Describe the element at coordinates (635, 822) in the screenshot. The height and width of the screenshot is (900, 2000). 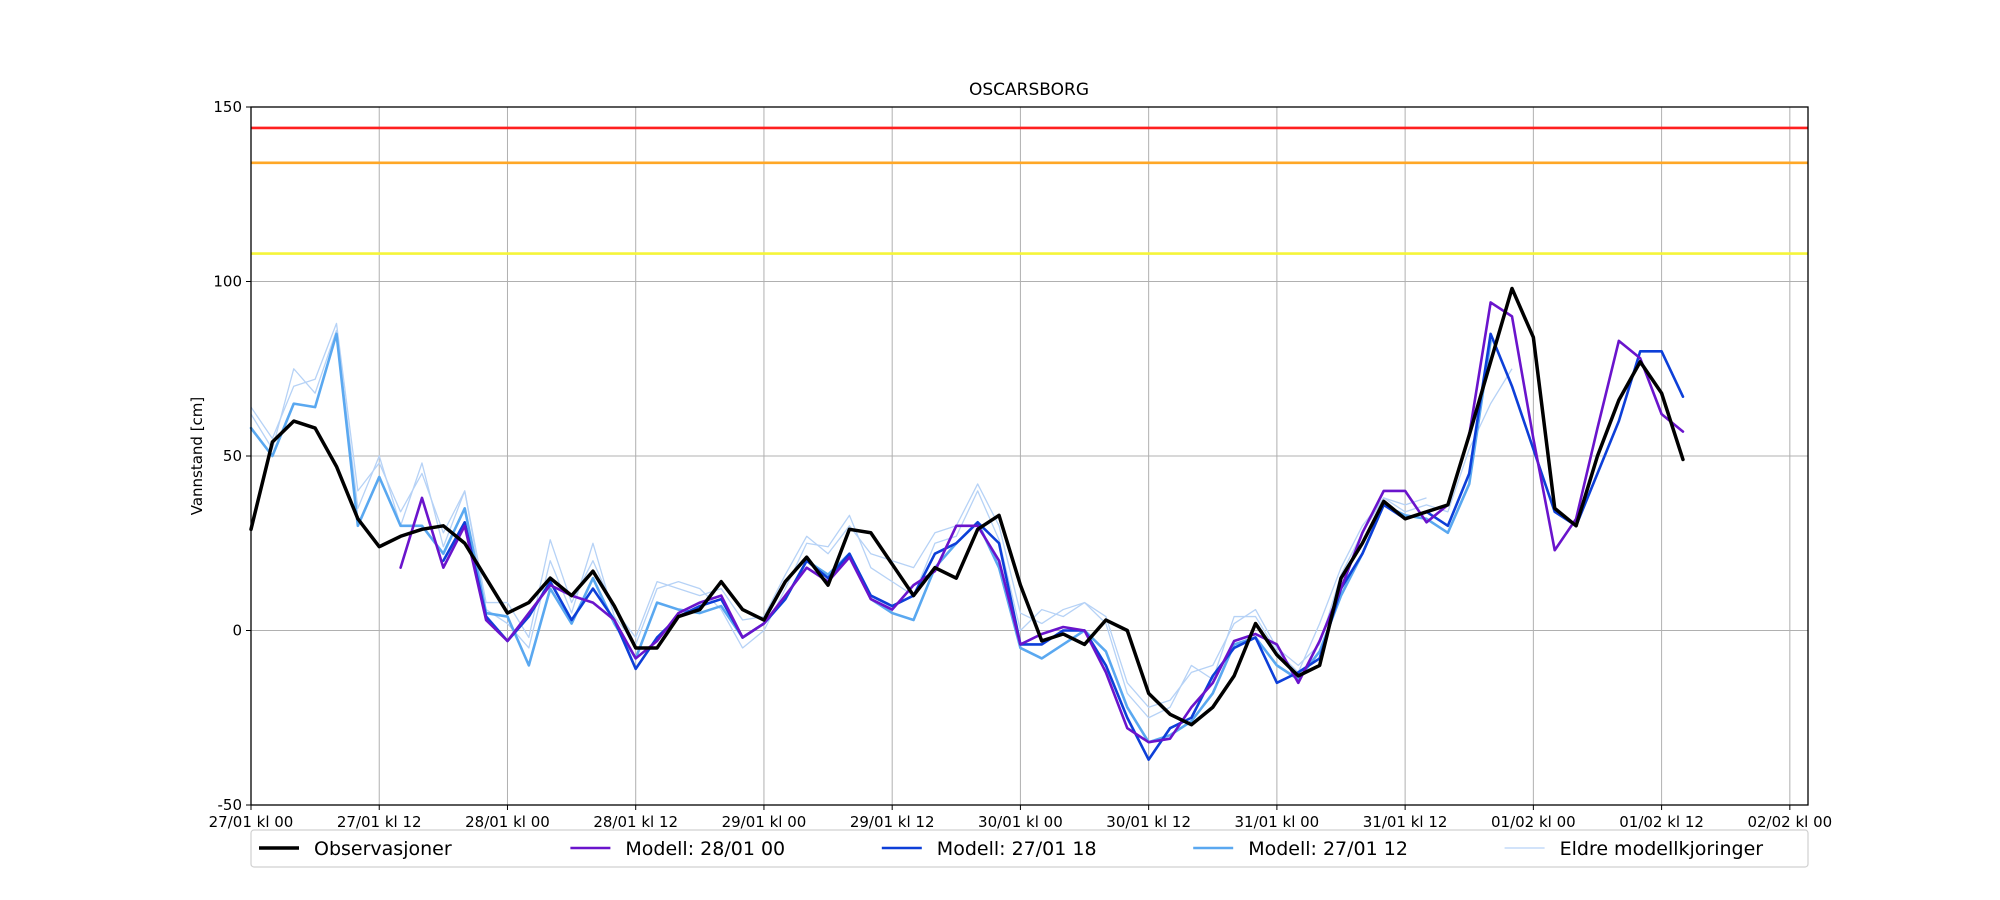
I see `x-tick-label: 28/01 kl 12` at that location.